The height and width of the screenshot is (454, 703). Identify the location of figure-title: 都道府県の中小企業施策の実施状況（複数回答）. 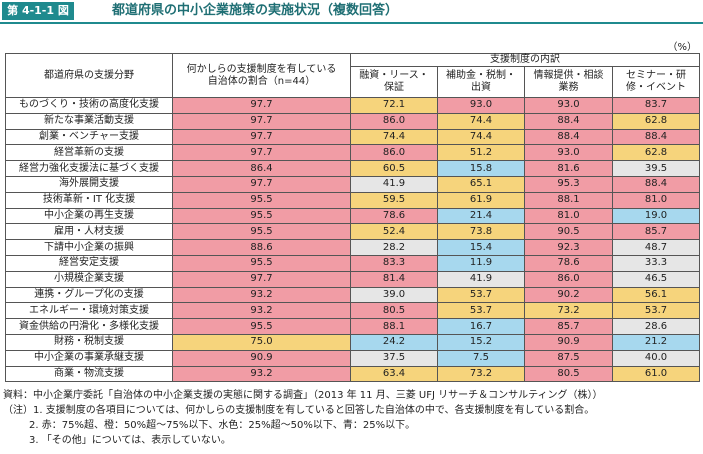
(255, 10).